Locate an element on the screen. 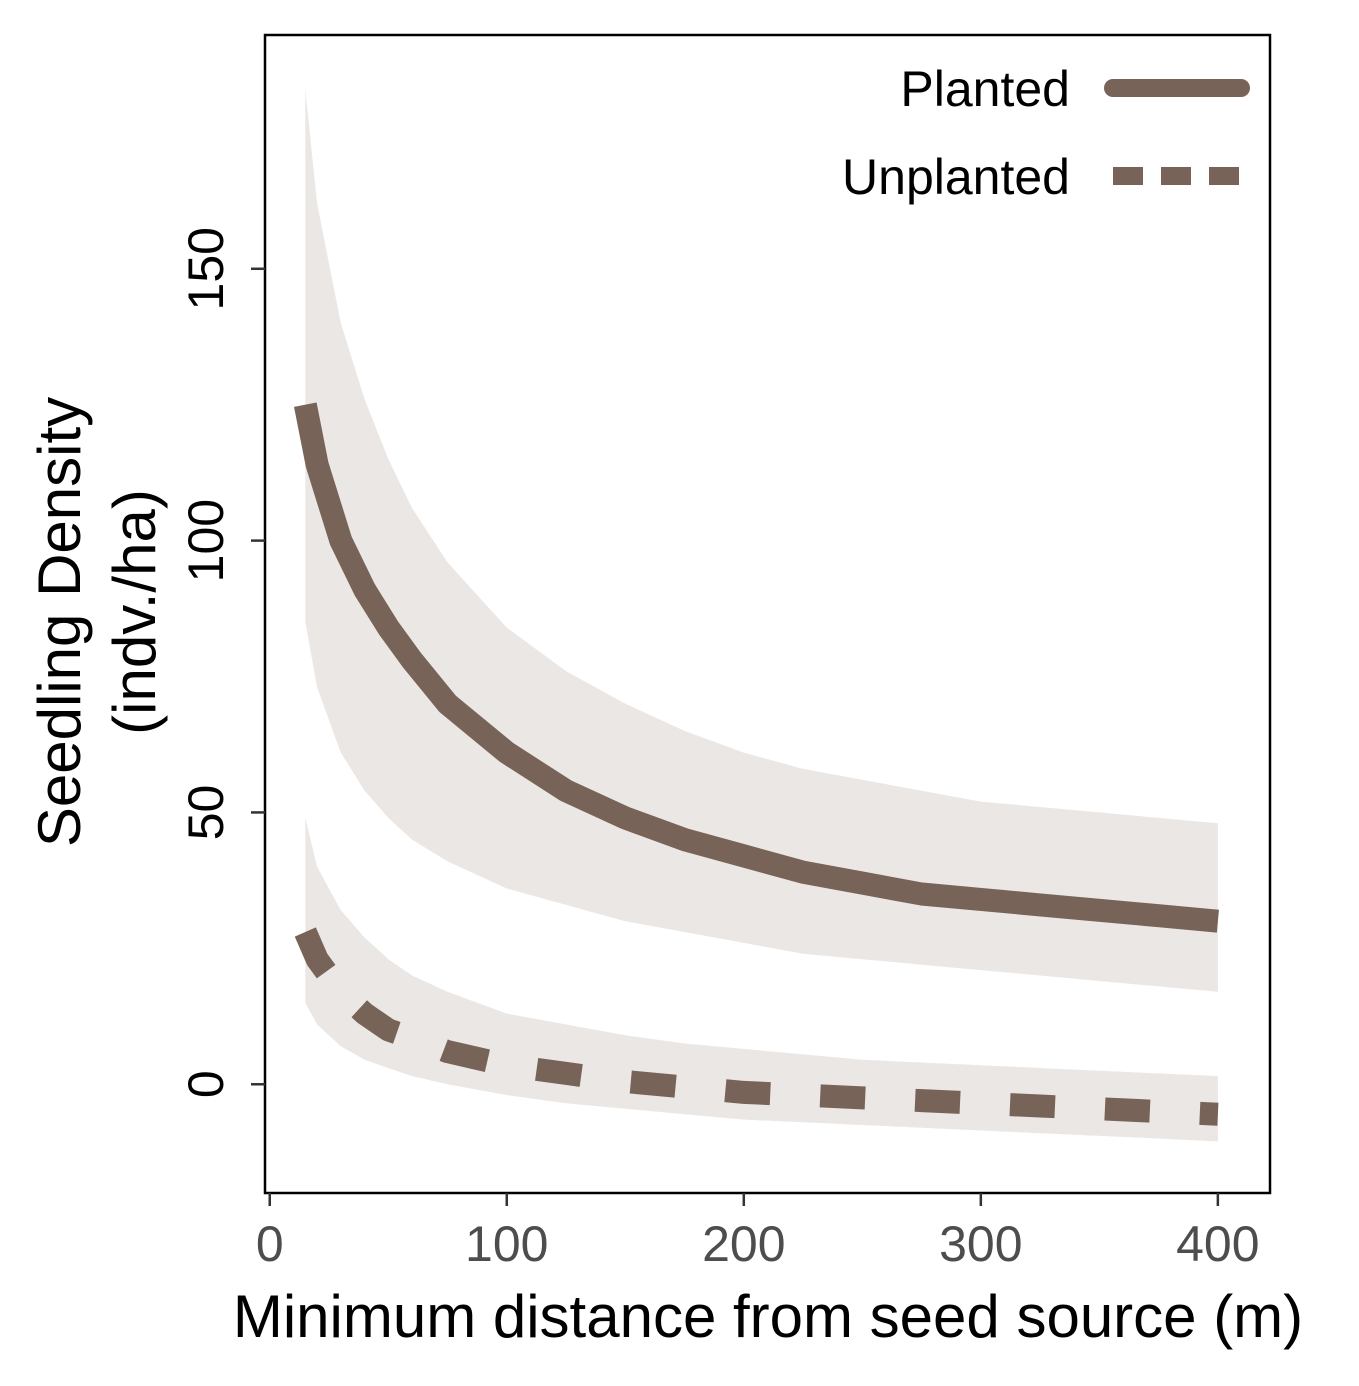 The height and width of the screenshot is (1386, 1359). x-axis: 0 100 200 300 400 is located at coordinates (758, 1232).